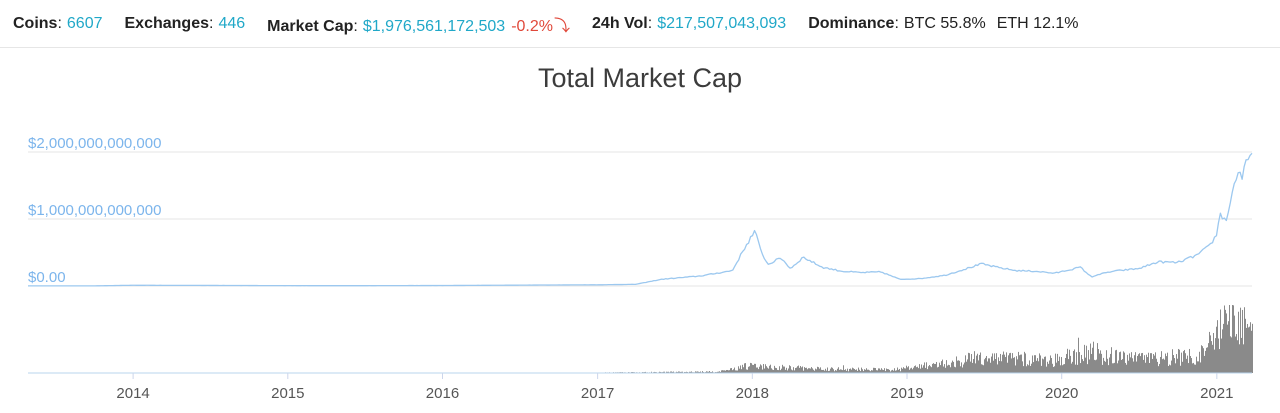 The image size is (1280, 413). I want to click on dominance-eth: ETH 12.1%, so click(1037, 23).